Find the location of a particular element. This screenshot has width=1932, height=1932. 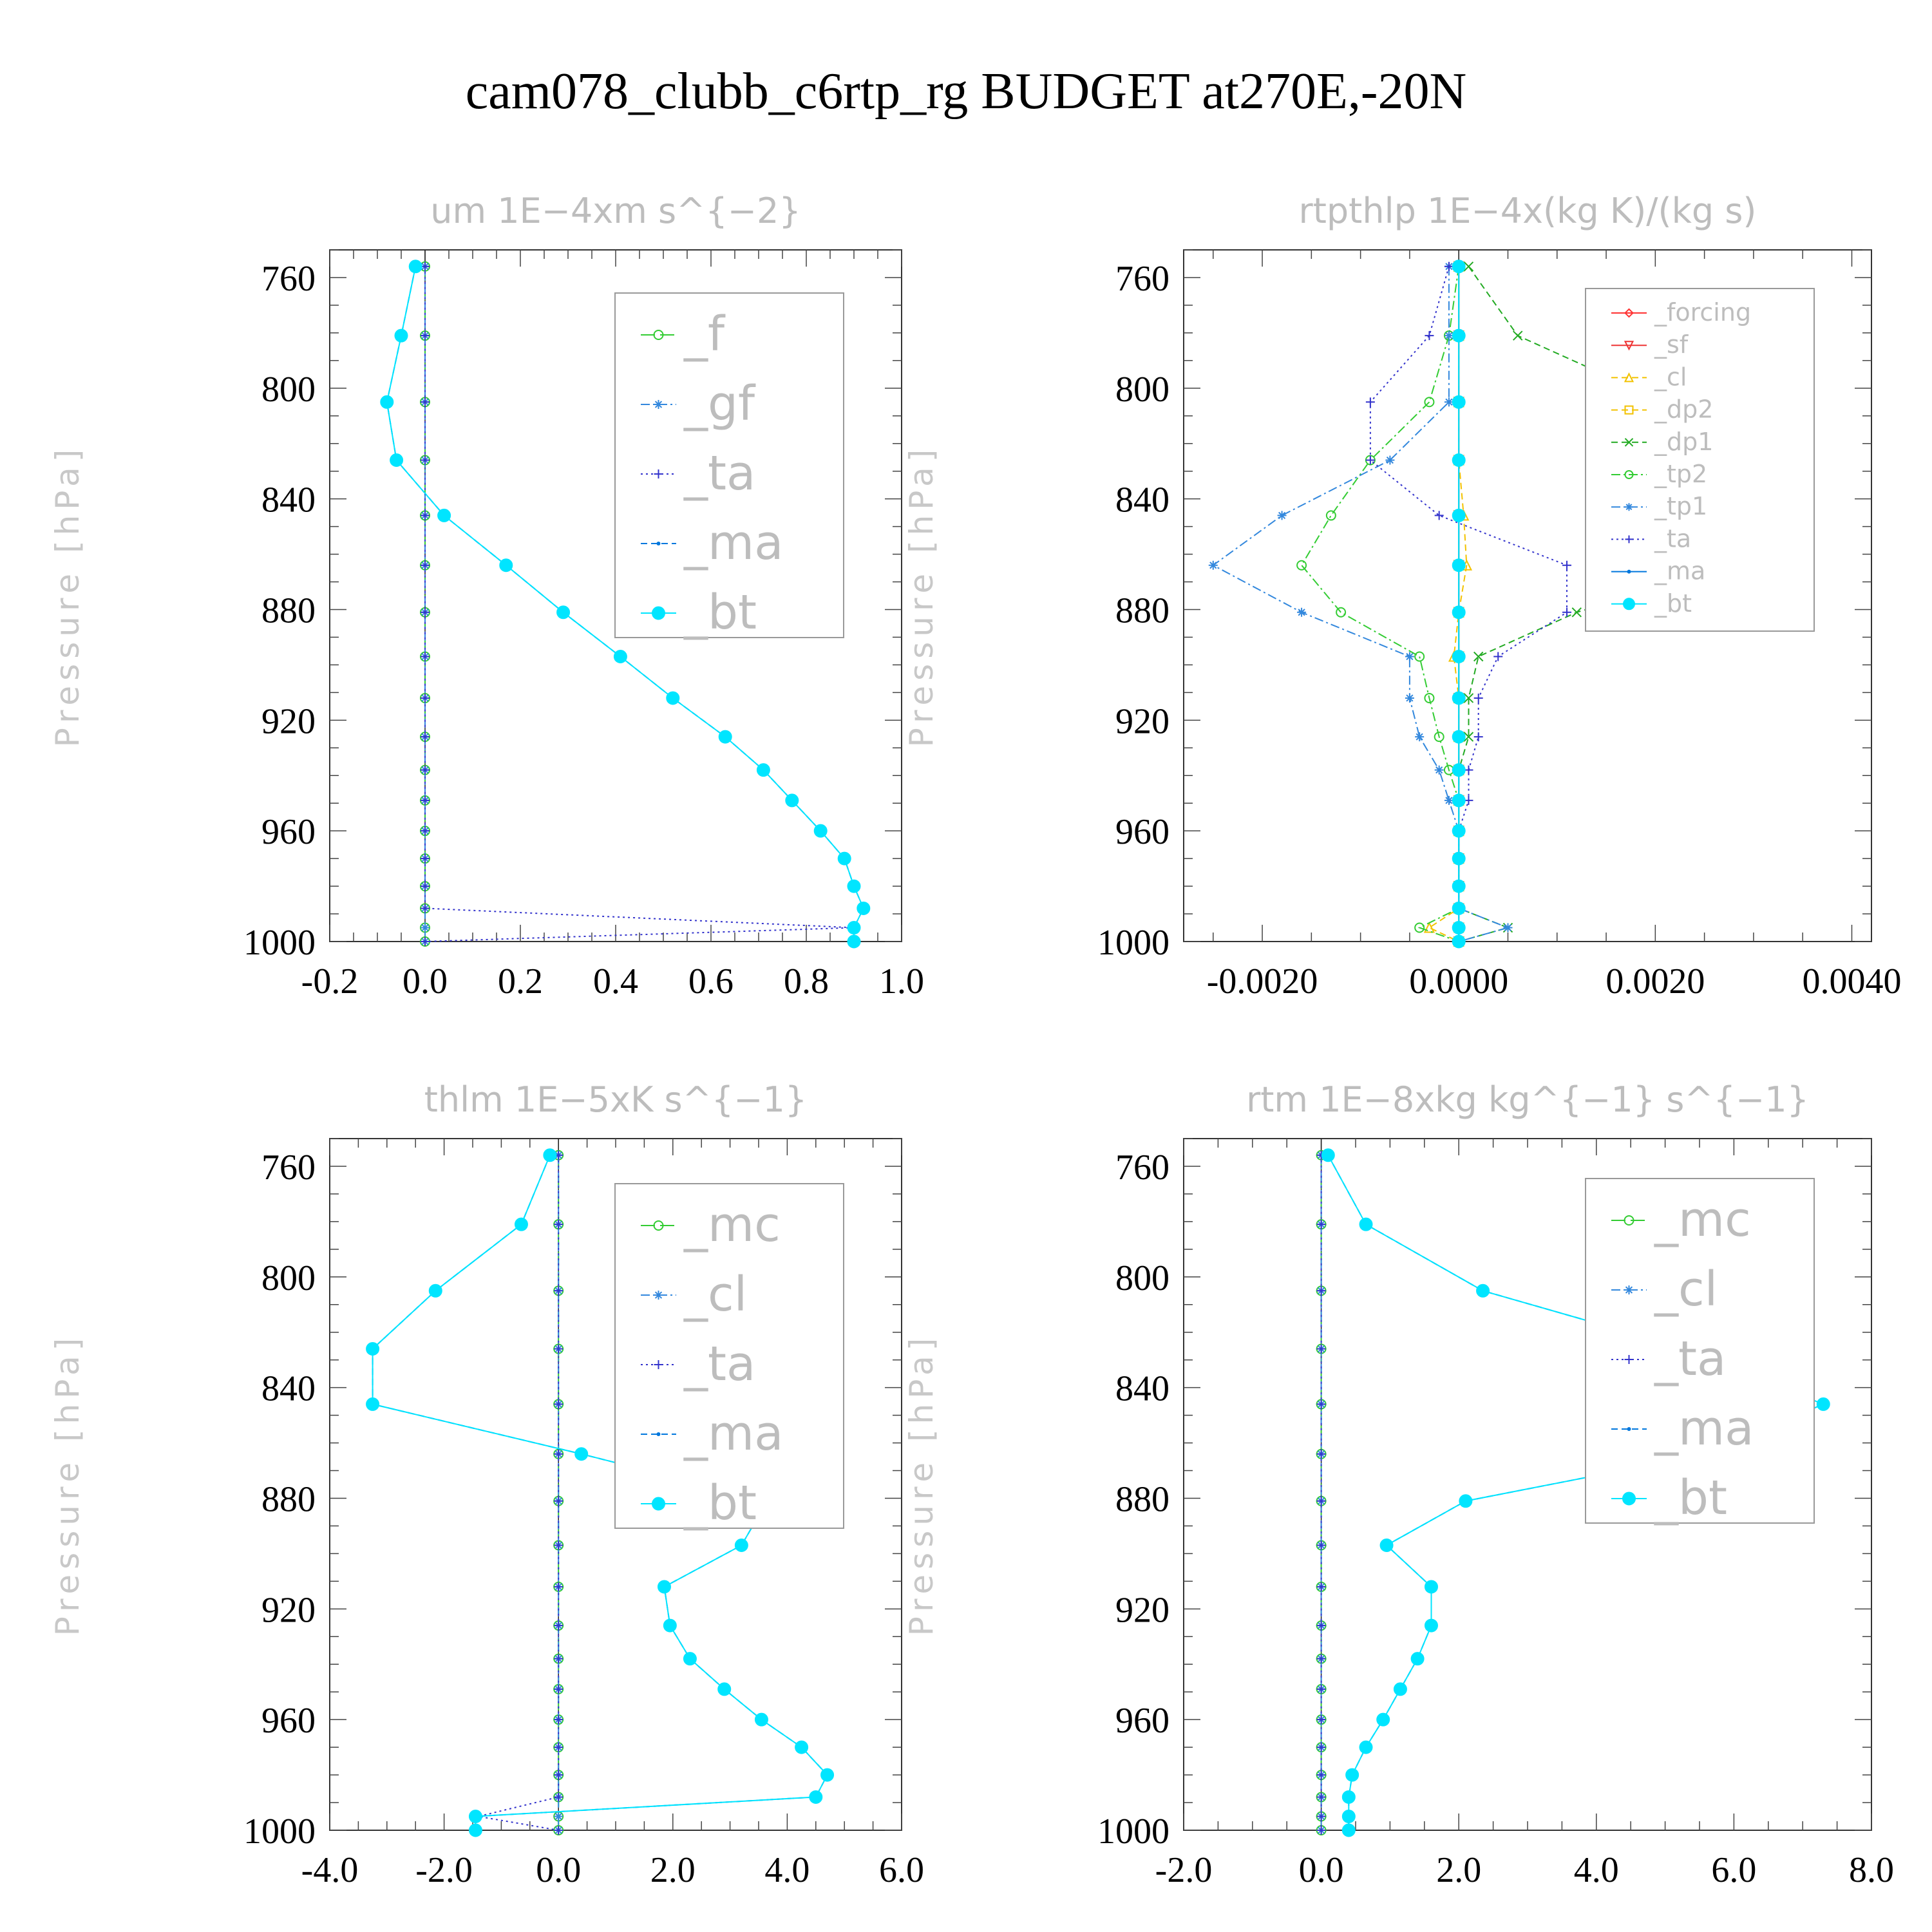

y-tick-label: 800 is located at coordinates (1142, 390).